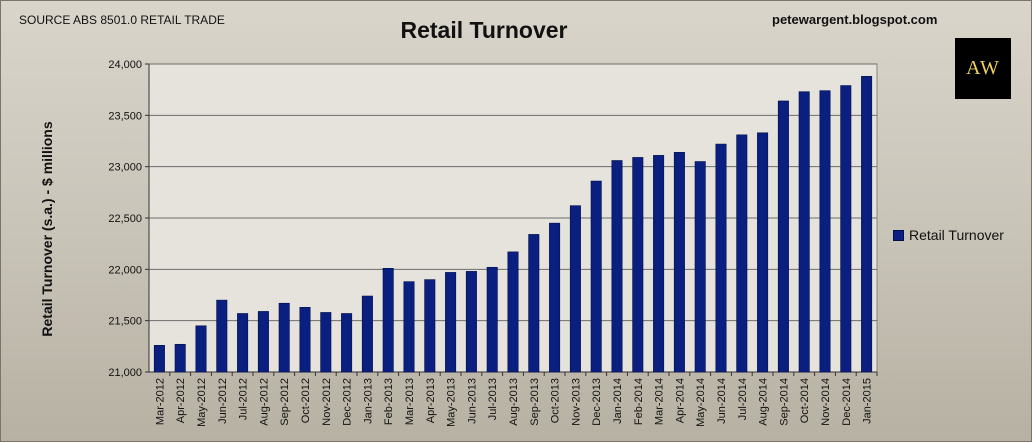 The image size is (1032, 443). Describe the element at coordinates (722, 401) in the screenshot. I see `x-tick-label: Jun-2014` at that location.